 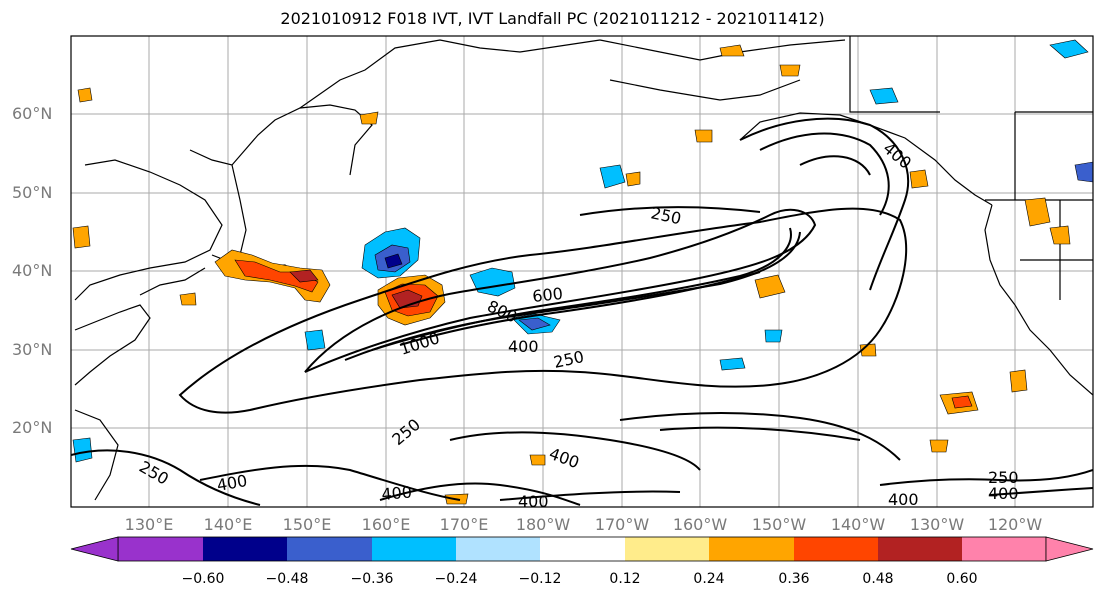 What do you see at coordinates (540, 579) in the screenshot?
I see `colorbar-tick-label: −0.12` at bounding box center [540, 579].